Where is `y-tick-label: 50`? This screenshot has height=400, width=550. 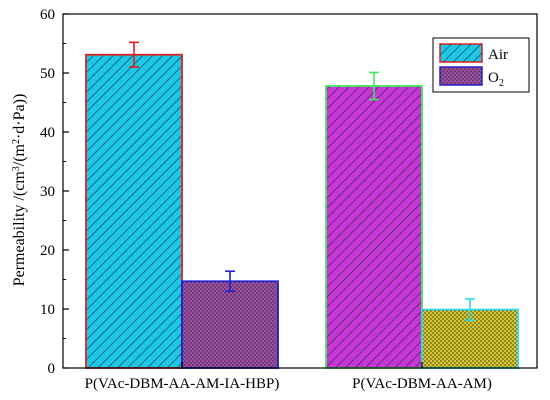 y-tick-label: 50 is located at coordinates (47, 74).